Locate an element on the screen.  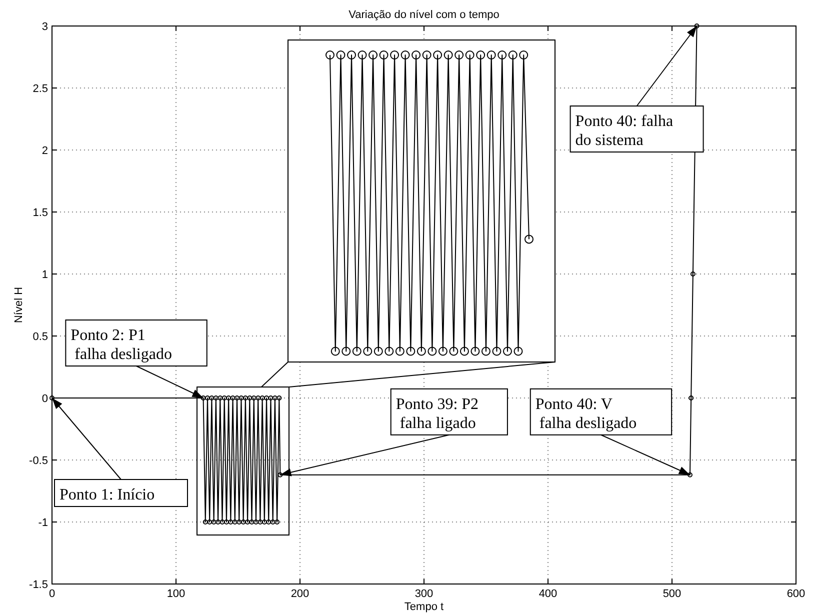
x-tick-label: 100 is located at coordinates (176, 594).